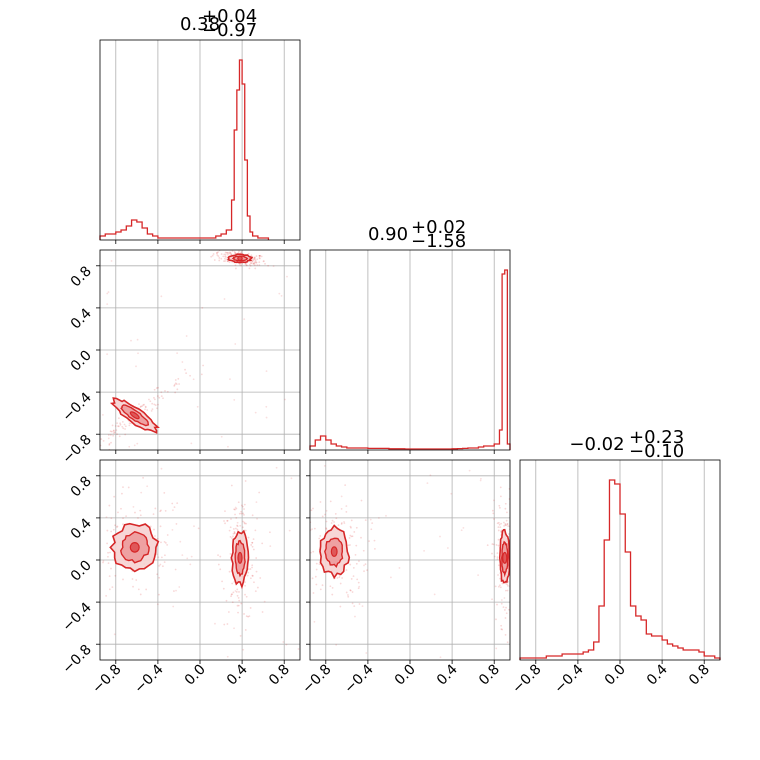  I want to click on x-tick-labels-col-2: −0.8 −0.4 0.0 0.4 0.8, so click(611, 678).